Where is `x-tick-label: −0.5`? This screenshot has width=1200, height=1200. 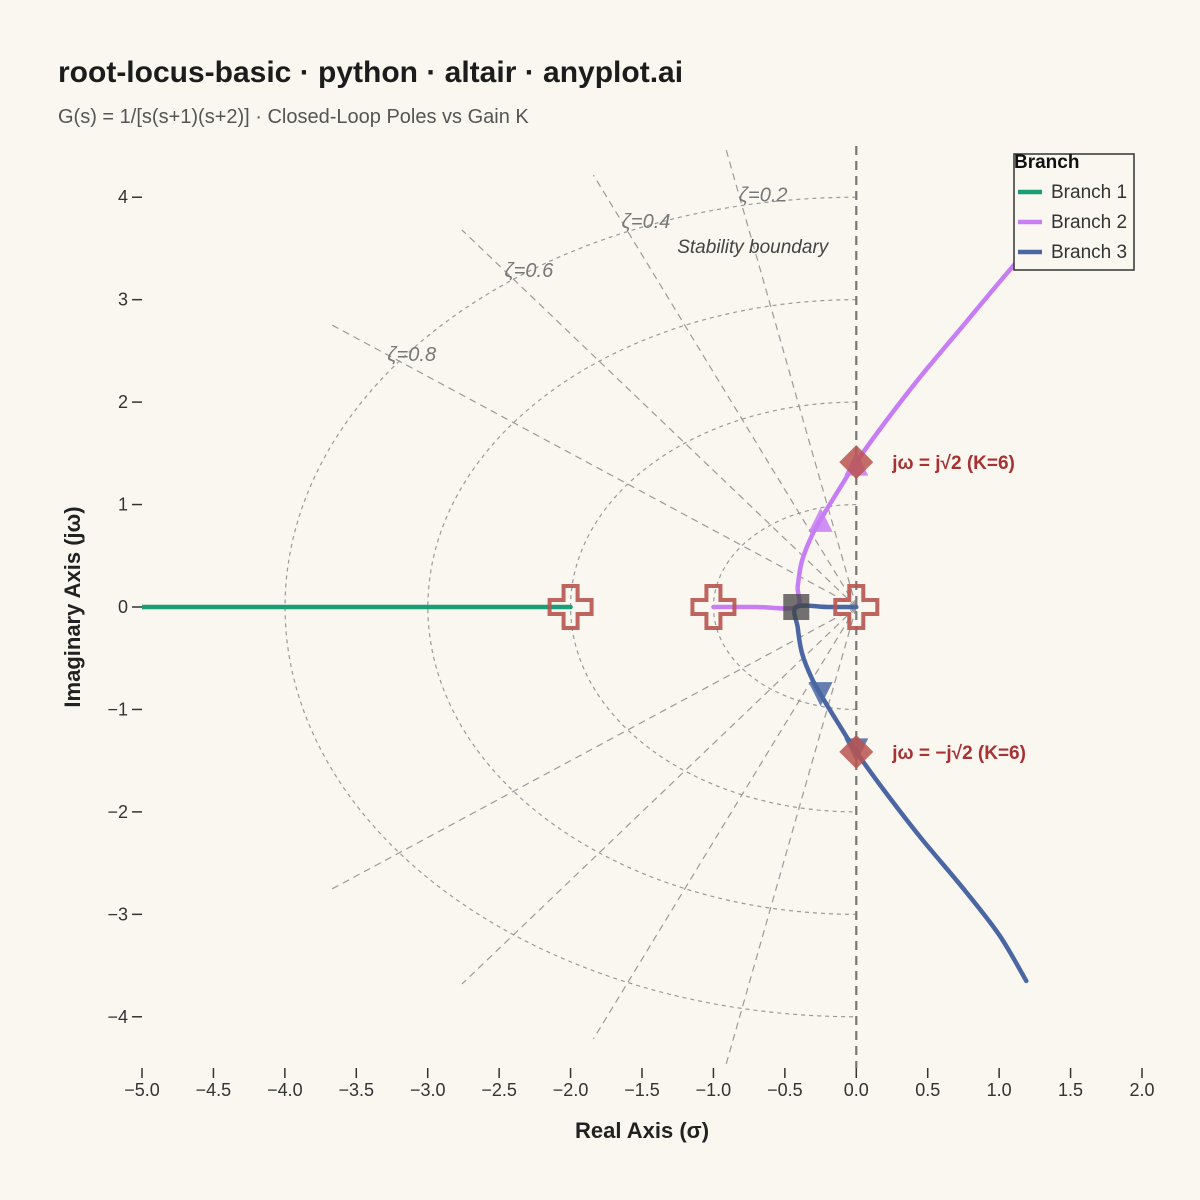
x-tick-label: −0.5 is located at coordinates (785, 1090).